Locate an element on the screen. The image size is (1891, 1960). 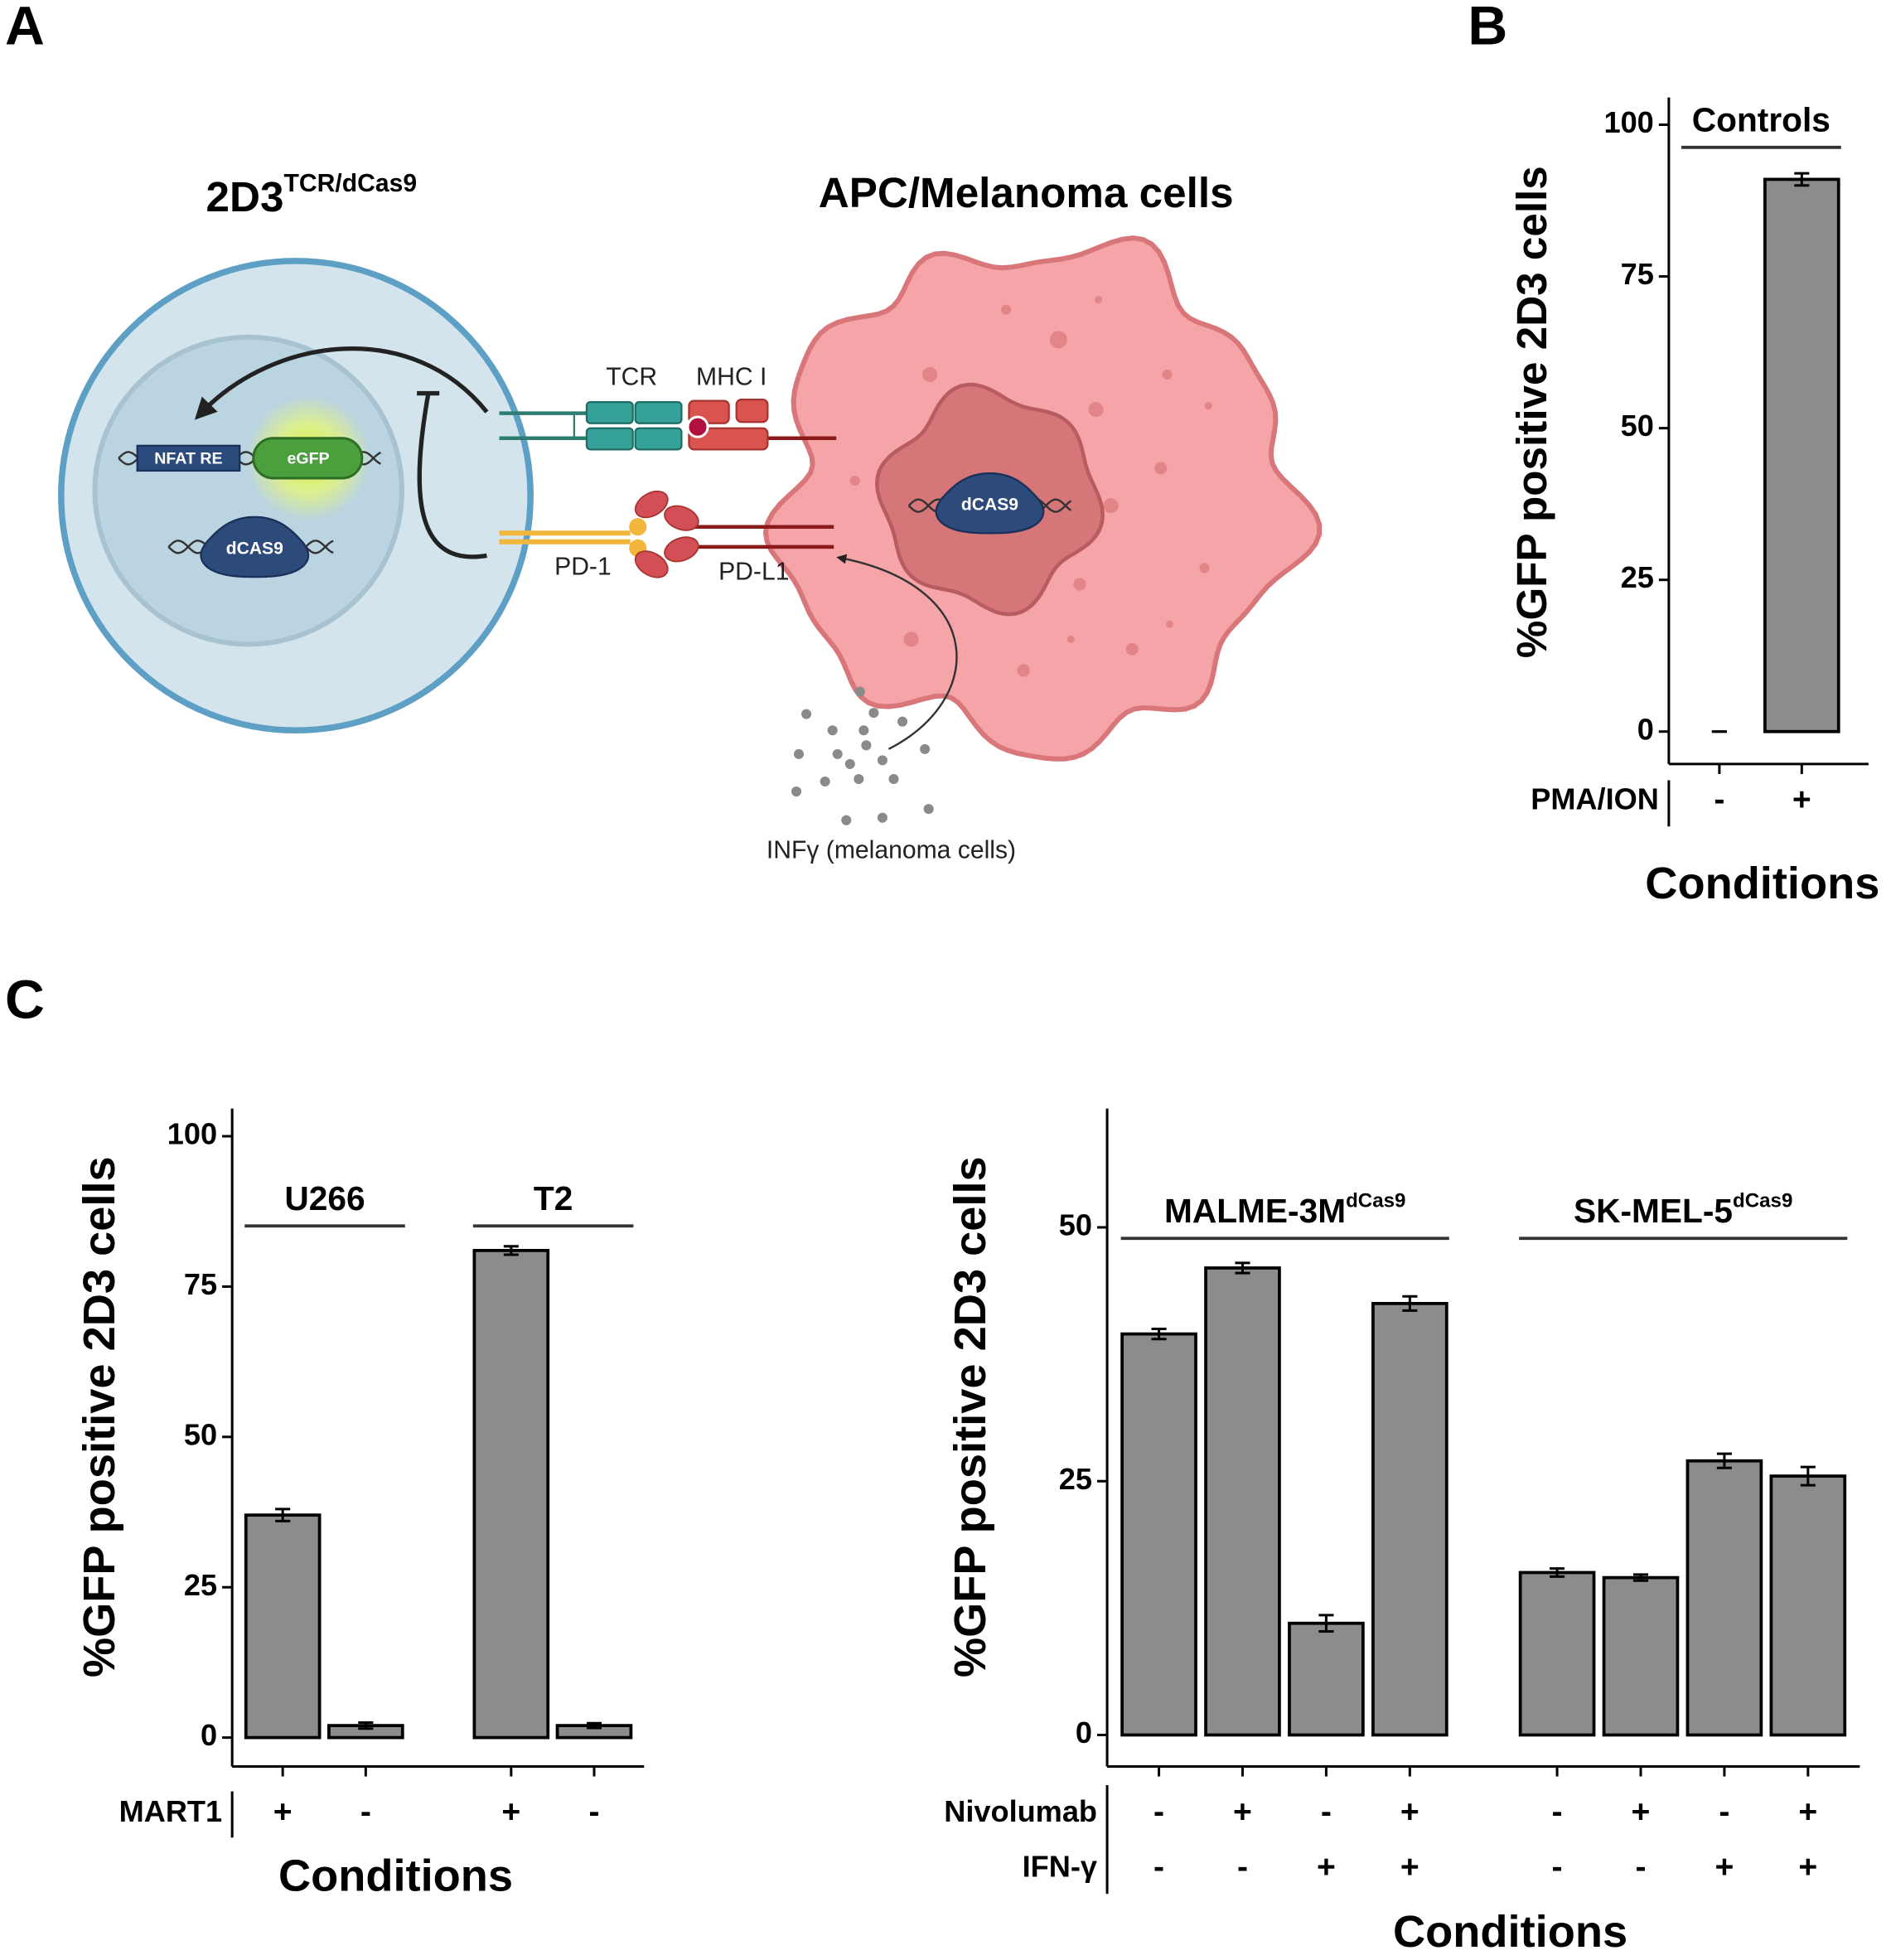
panel-letter: B is located at coordinates (1487, 28).